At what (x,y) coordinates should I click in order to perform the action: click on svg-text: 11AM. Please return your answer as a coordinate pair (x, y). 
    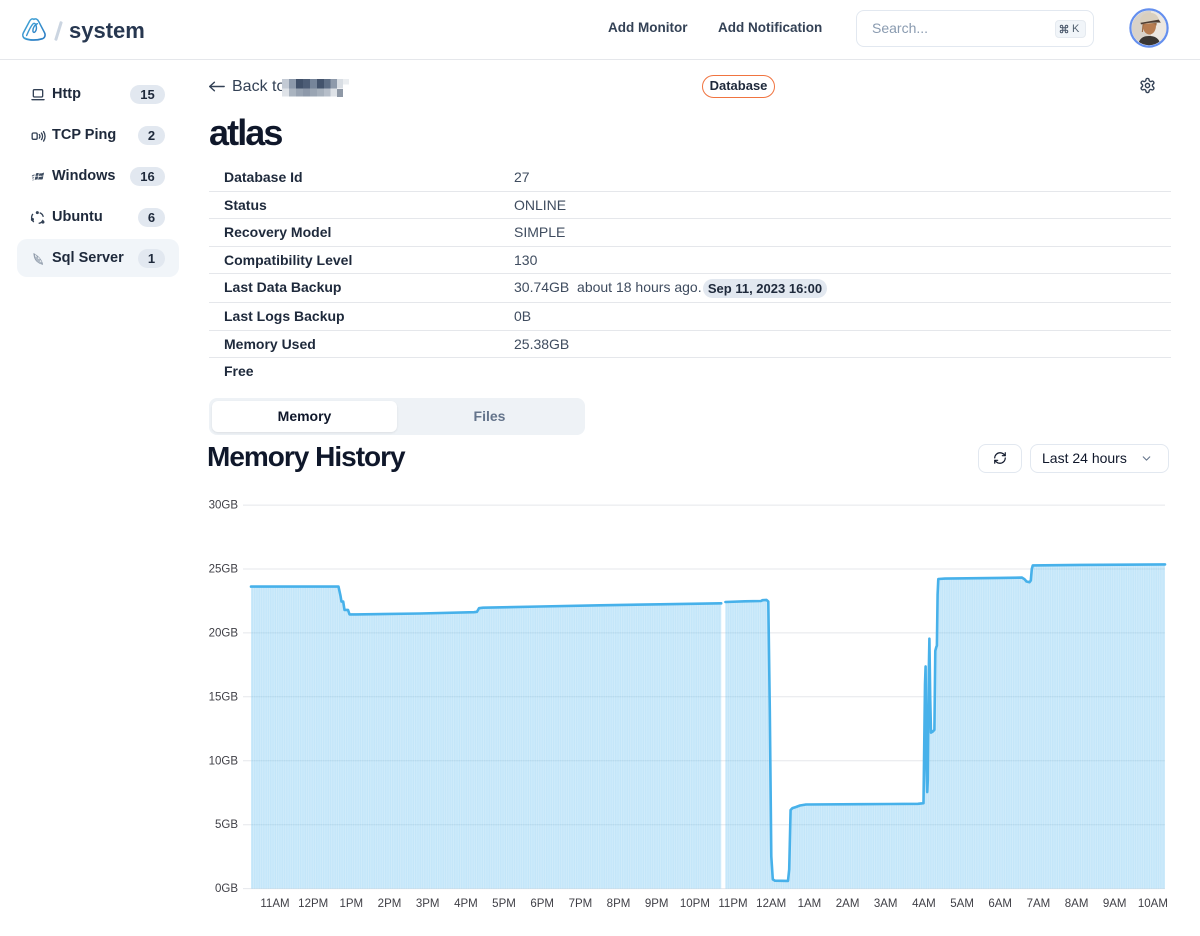
    Looking at the image, I should click on (274, 904).